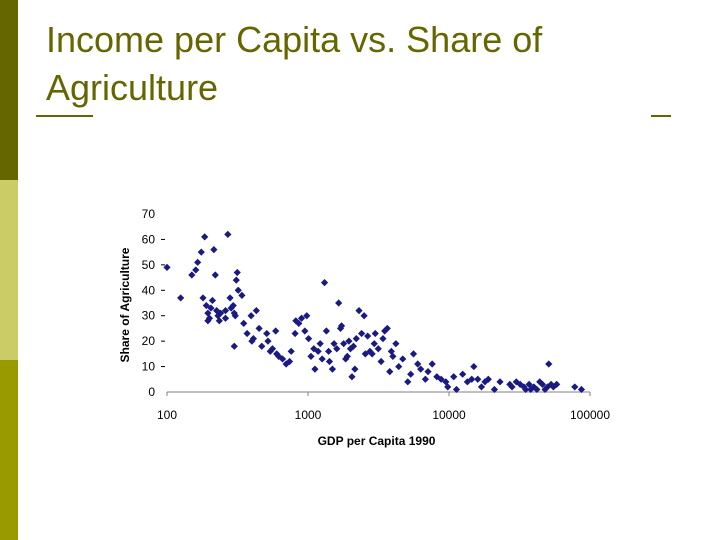 The width and height of the screenshot is (720, 540). What do you see at coordinates (449, 415) in the screenshot?
I see `x-tick-label: 10000` at bounding box center [449, 415].